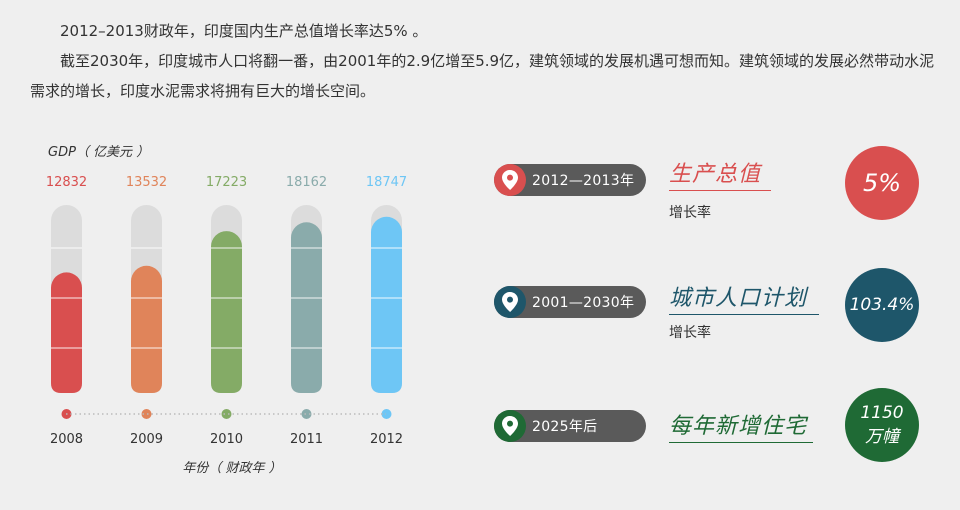 This screenshot has height=510, width=960. I want to click on data-label: 18747, so click(386, 182).